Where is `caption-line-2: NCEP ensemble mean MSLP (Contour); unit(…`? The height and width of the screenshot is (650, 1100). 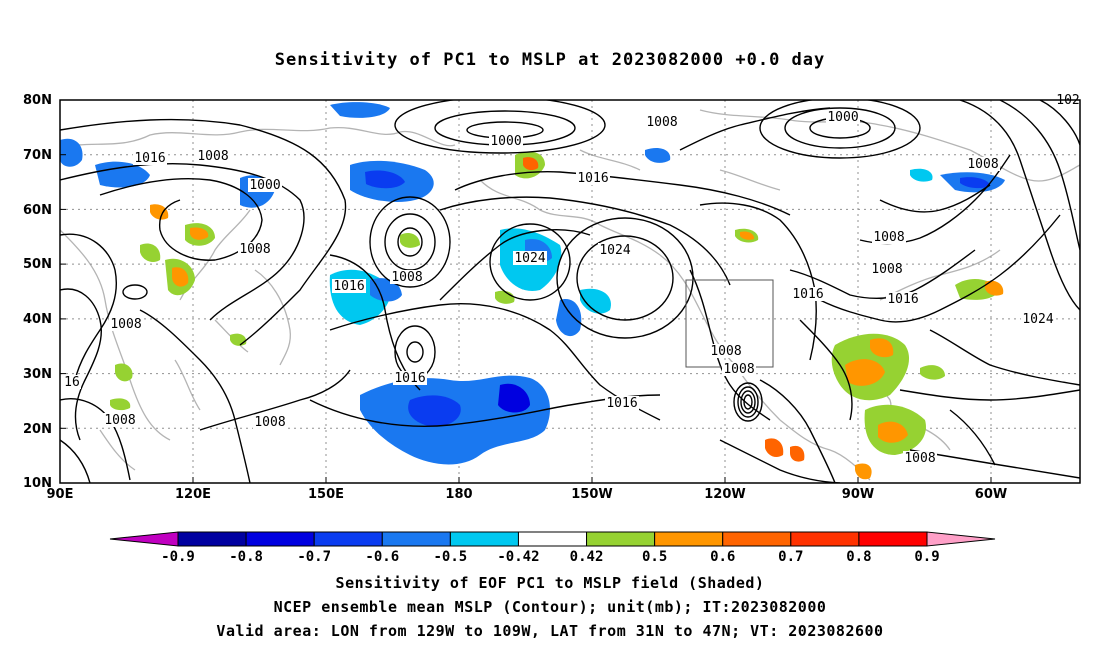 caption-line-2: NCEP ensemble mean MSLP (Contour); unit(… is located at coordinates (550, 607).